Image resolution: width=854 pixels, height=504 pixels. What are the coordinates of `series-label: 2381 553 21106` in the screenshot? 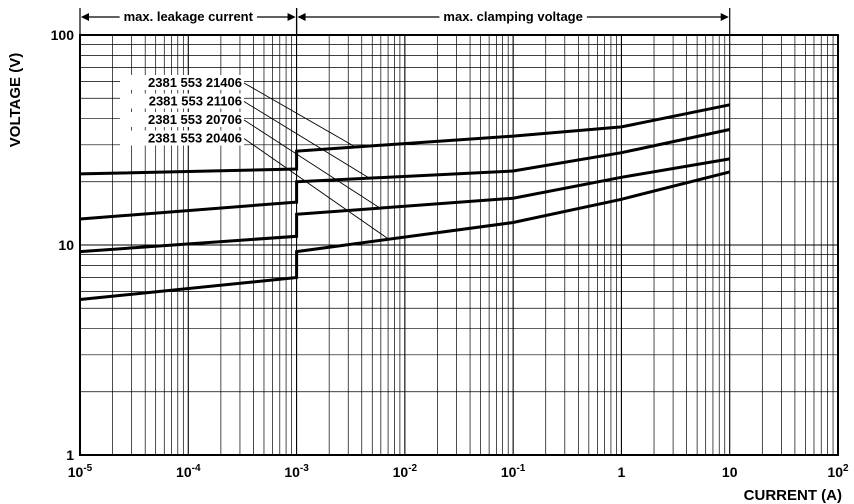 It's located at (195, 101).